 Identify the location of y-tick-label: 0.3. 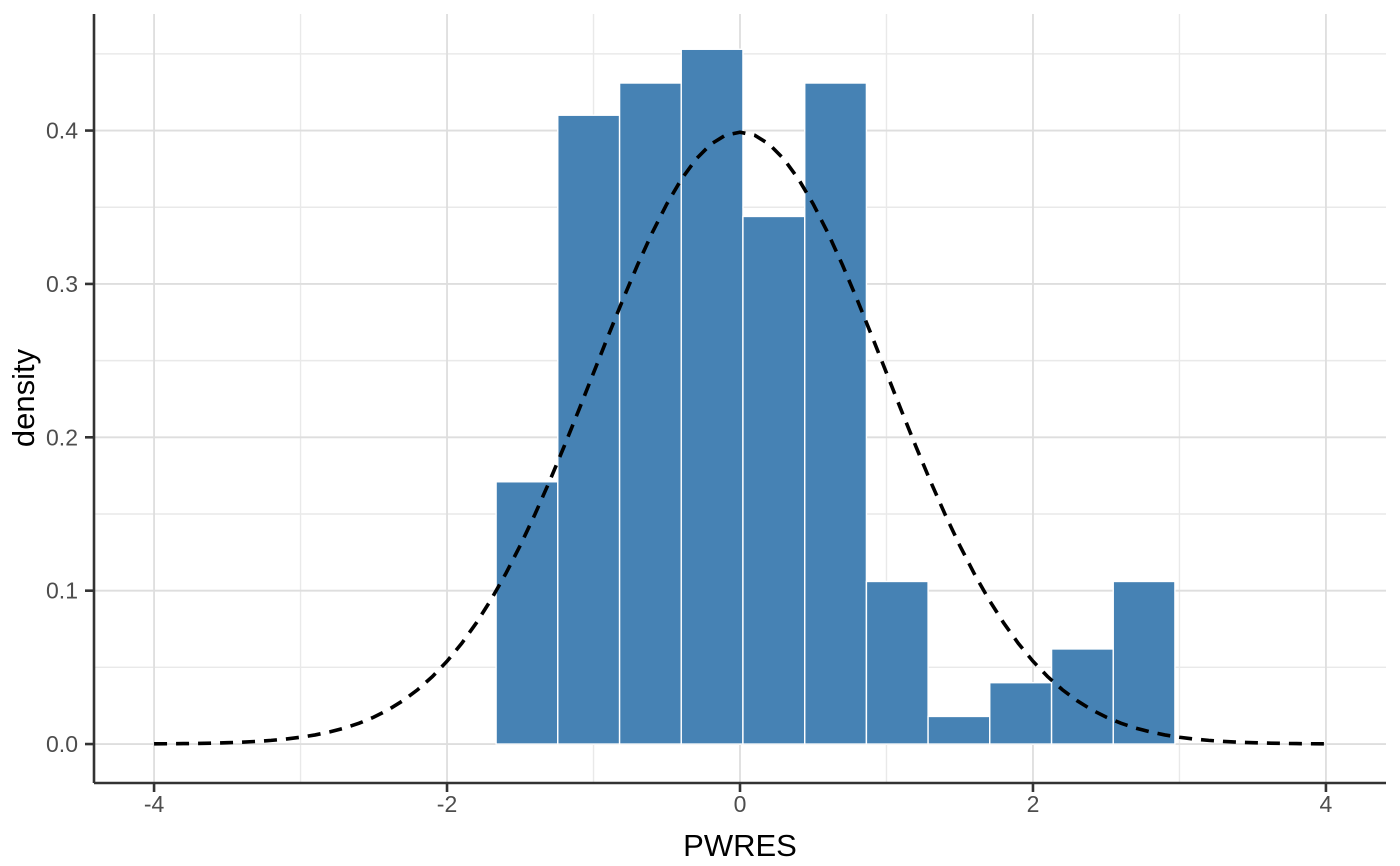
(62, 284).